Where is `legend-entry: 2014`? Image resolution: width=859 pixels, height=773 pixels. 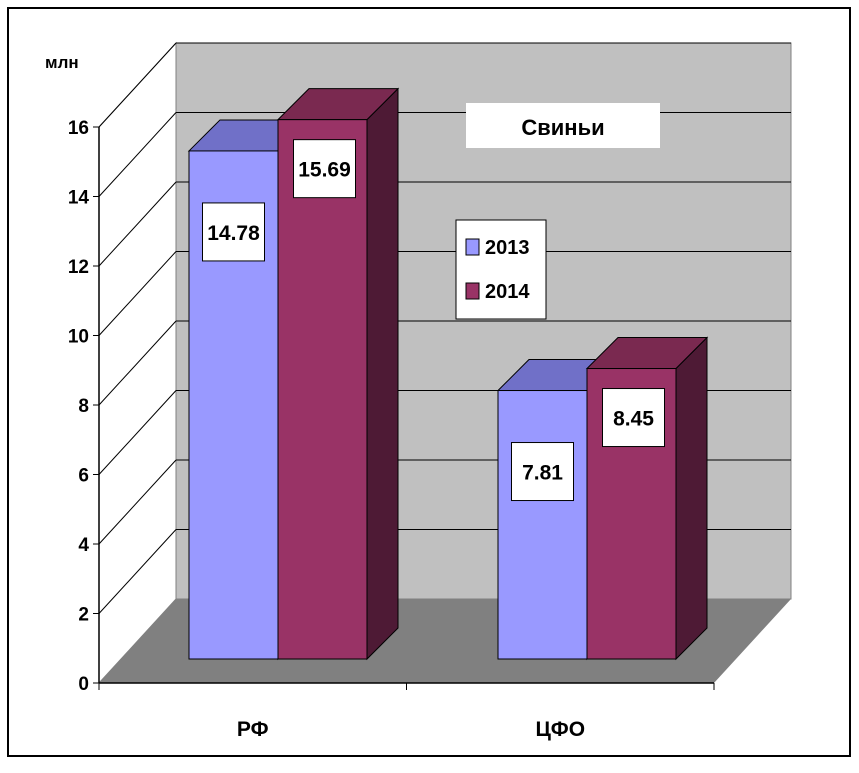
legend-entry: 2014 is located at coordinates (507, 292).